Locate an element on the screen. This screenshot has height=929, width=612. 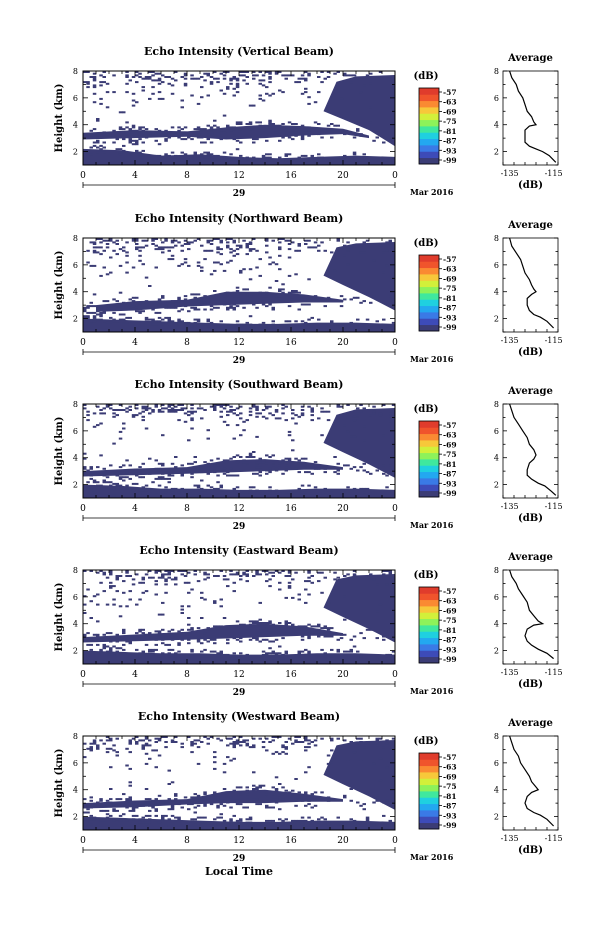
profile-x-tick-label: -115 is located at coordinates (554, 506).